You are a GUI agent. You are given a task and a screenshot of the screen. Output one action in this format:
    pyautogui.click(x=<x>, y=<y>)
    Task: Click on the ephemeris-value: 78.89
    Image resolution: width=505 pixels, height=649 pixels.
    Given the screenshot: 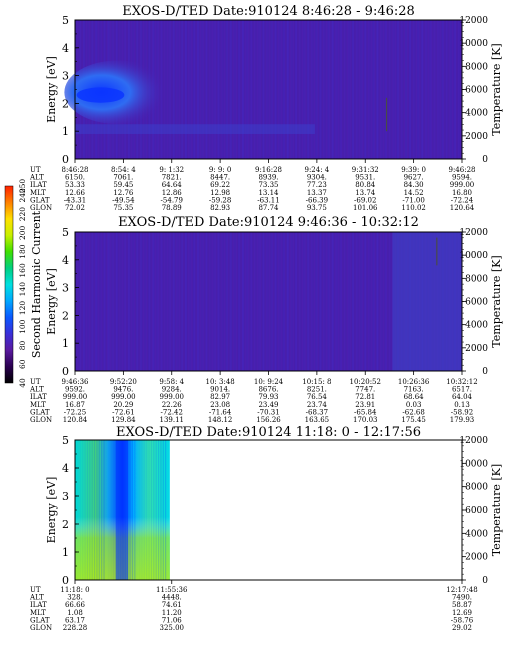 What is the action you would take?
    pyautogui.click(x=172, y=208)
    